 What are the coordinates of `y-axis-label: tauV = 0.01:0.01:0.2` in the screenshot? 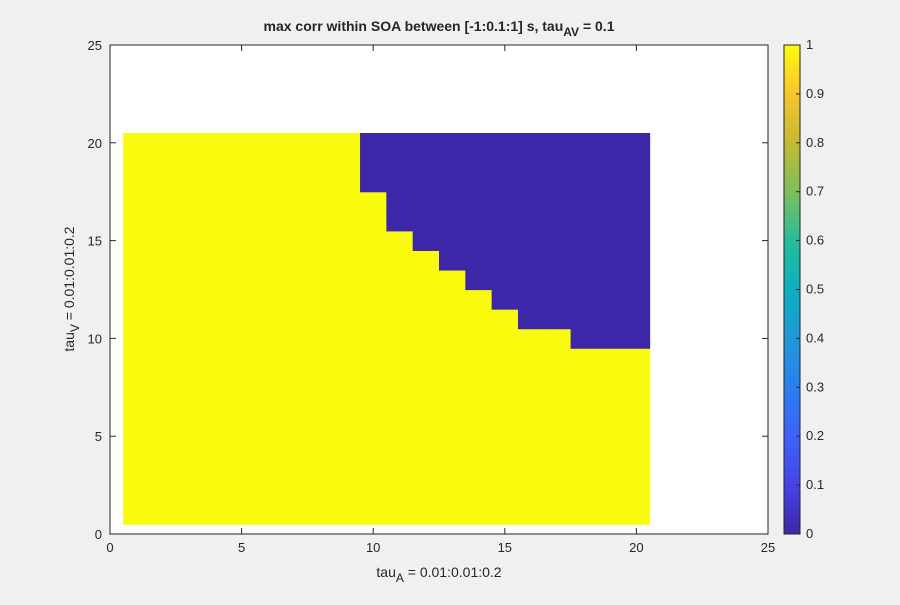 It's located at (71, 288).